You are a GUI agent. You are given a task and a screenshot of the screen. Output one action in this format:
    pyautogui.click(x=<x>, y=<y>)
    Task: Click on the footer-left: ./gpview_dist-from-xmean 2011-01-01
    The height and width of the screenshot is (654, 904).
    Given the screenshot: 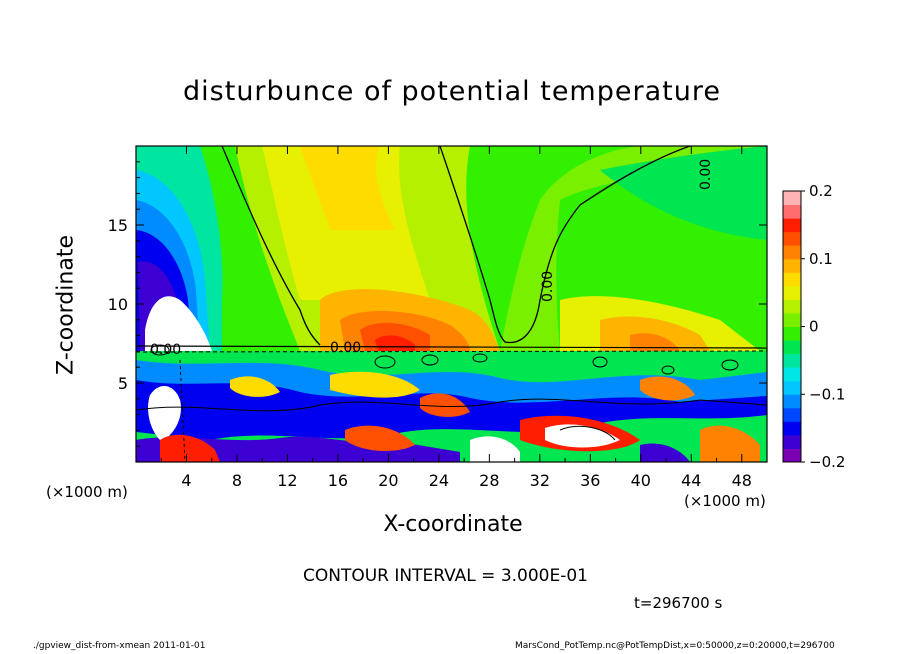 What is the action you would take?
    pyautogui.click(x=119, y=646)
    